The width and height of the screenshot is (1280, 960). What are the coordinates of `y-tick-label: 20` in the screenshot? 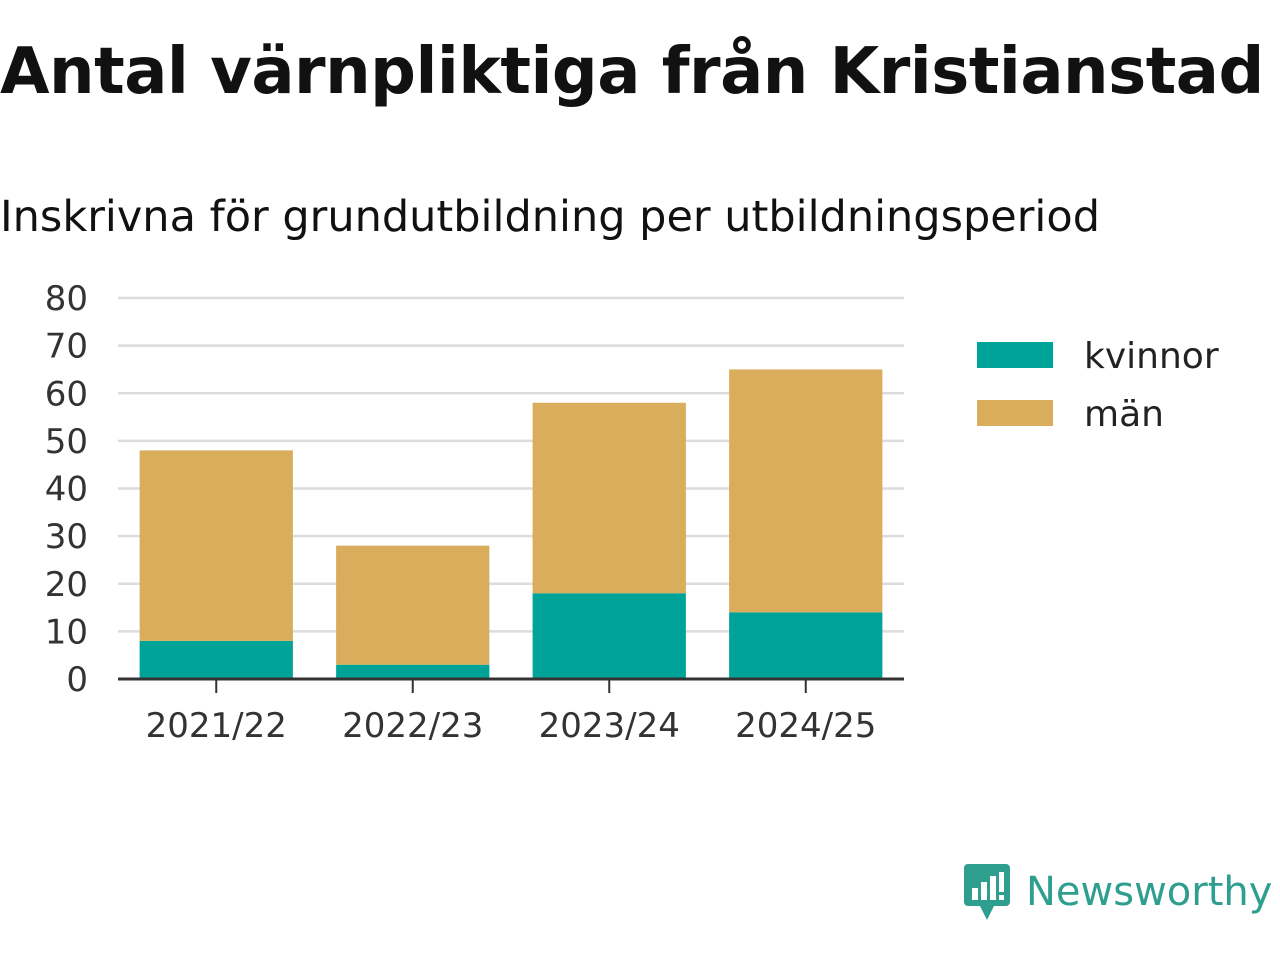 It's located at (66, 585).